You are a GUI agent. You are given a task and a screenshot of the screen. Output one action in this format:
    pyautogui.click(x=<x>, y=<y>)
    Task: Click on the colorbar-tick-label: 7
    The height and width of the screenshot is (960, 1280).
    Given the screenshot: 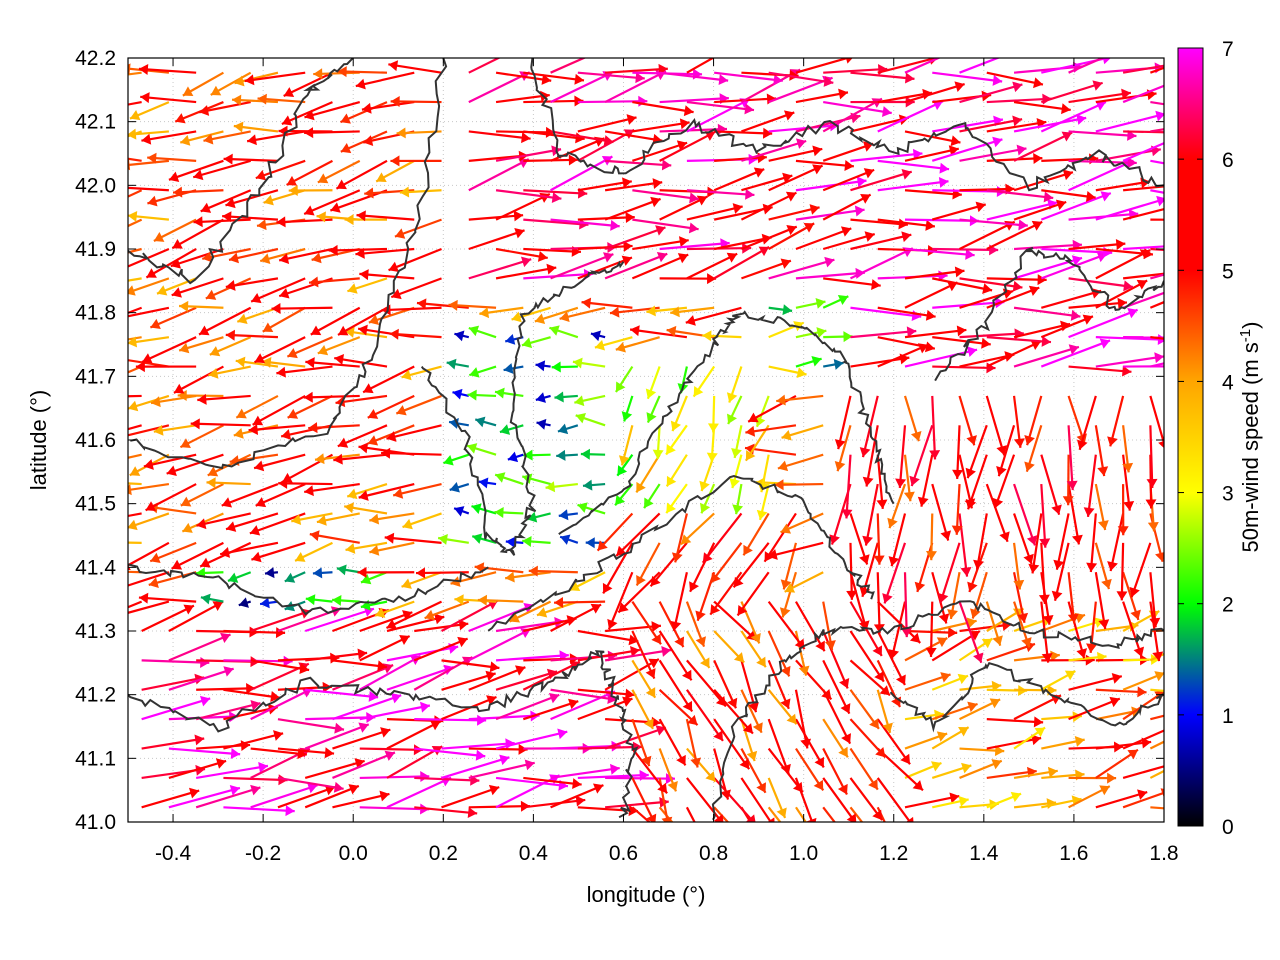 What is the action you would take?
    pyautogui.click(x=1228, y=49)
    